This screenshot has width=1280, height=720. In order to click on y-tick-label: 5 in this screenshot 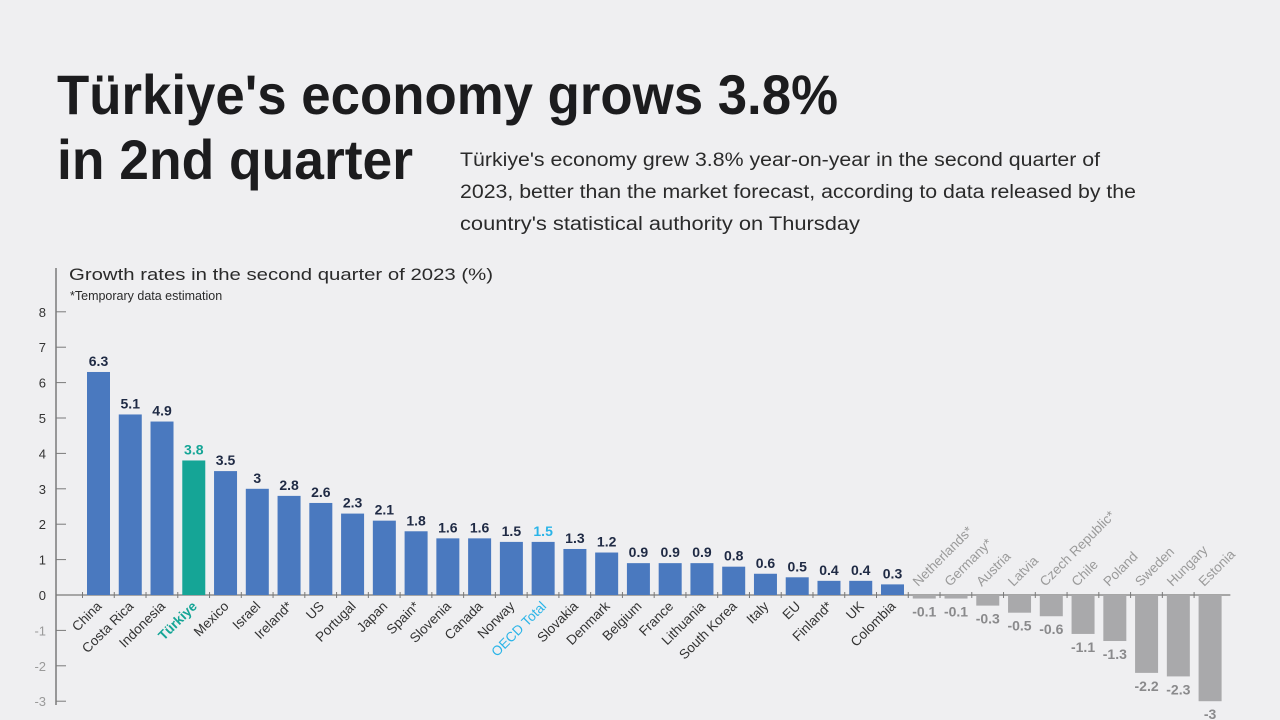, I will do `click(42, 418)`.